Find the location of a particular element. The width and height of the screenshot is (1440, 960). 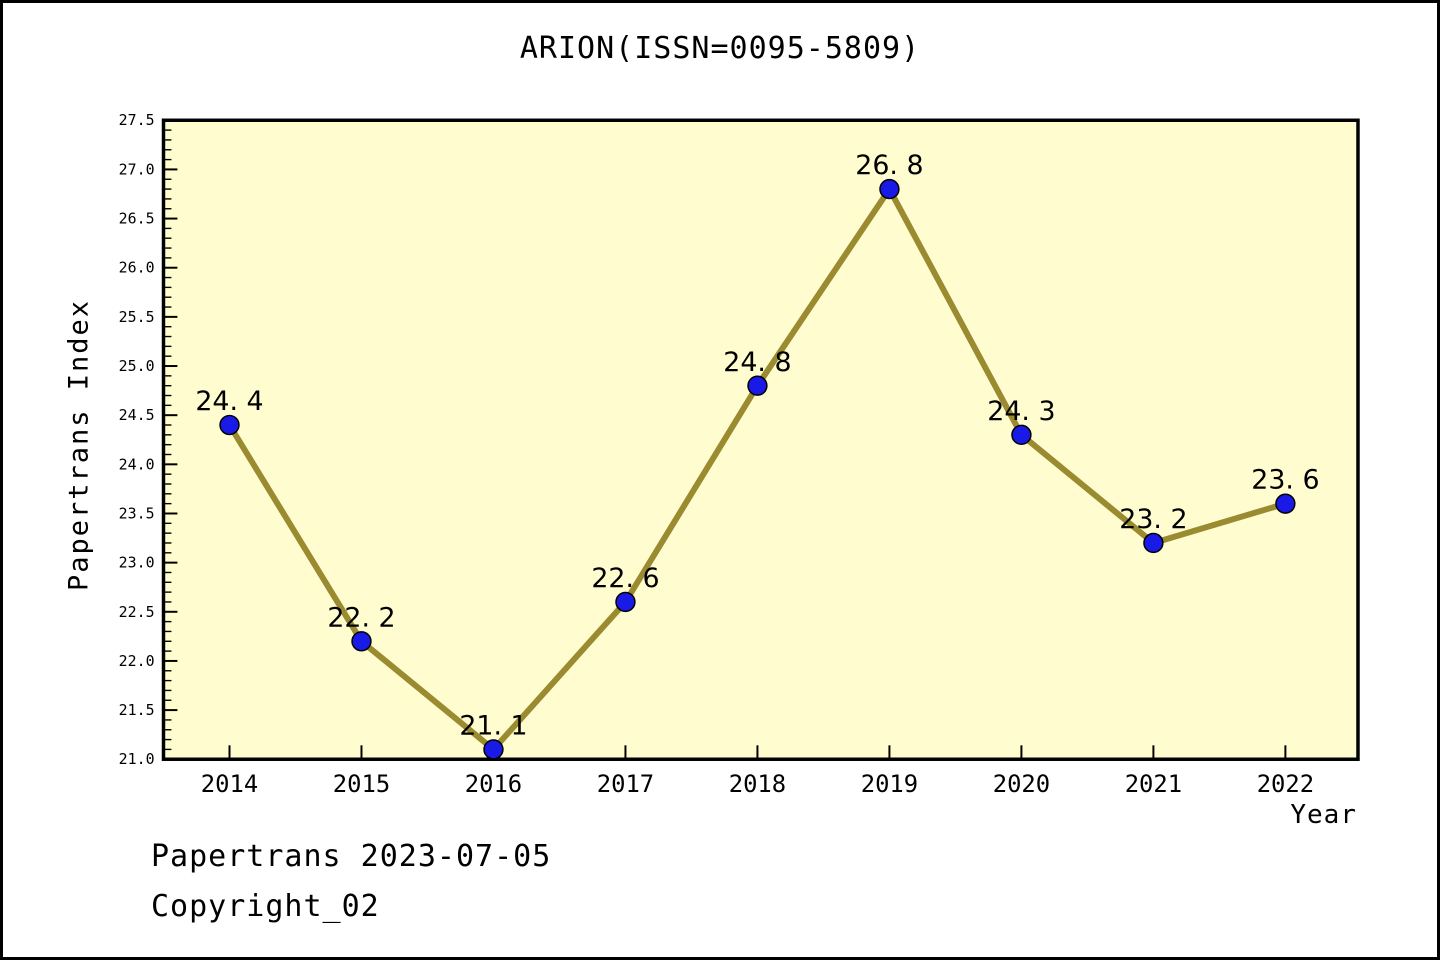

y-tick-label: 27.0 is located at coordinates (137, 169).